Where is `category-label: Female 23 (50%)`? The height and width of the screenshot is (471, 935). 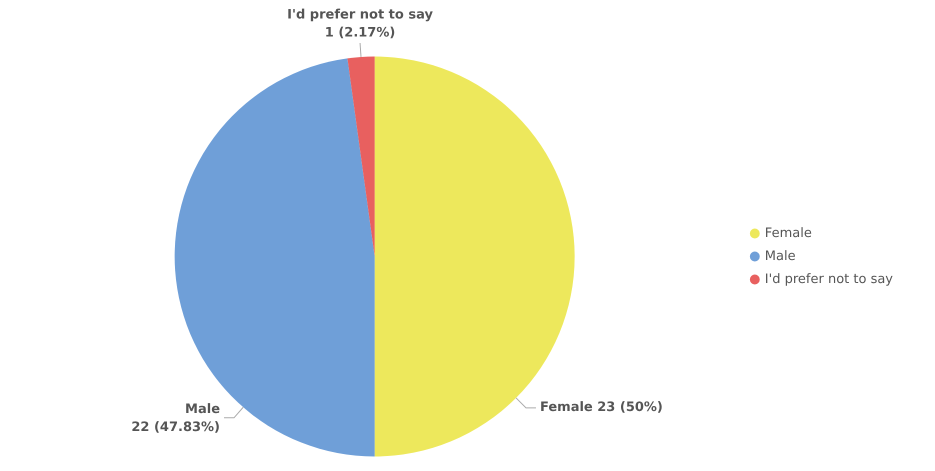 category-label: Female 23 (50%) is located at coordinates (601, 408).